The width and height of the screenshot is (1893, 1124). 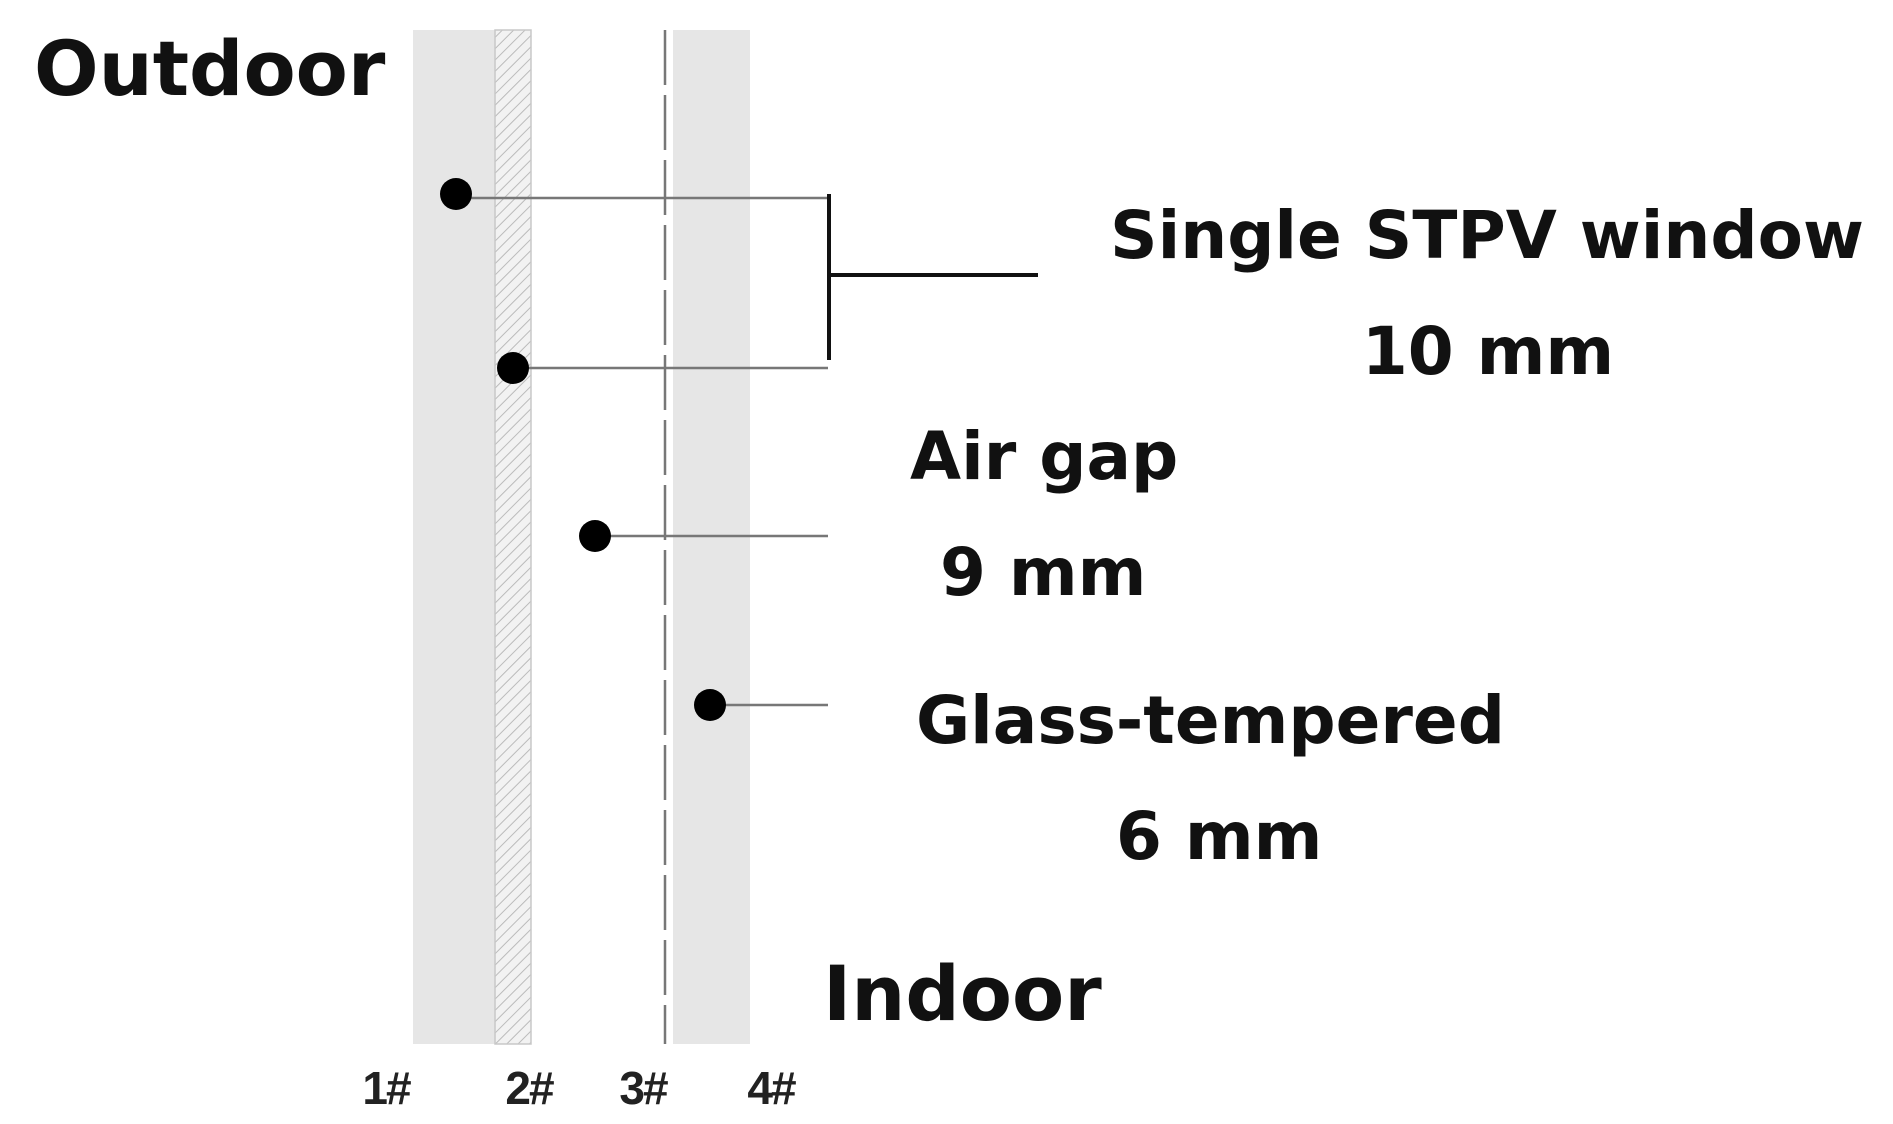 I want to click on leader-lines, so click(x=642, y=451).